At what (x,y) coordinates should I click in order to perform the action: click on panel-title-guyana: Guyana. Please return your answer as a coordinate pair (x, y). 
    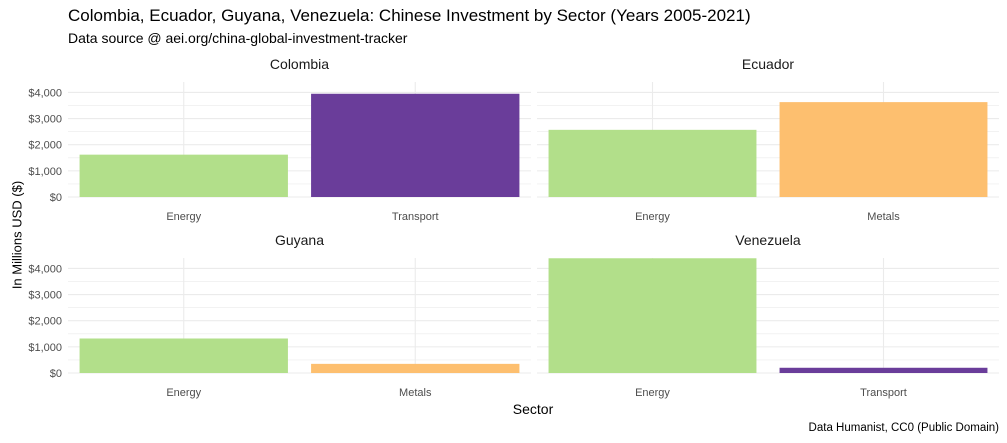
    Looking at the image, I should click on (299, 240).